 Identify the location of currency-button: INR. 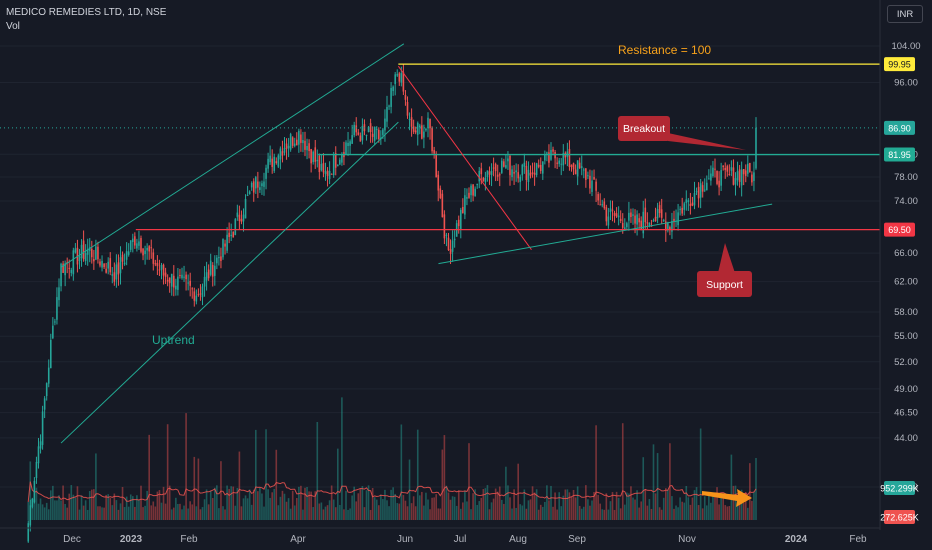
(905, 14).